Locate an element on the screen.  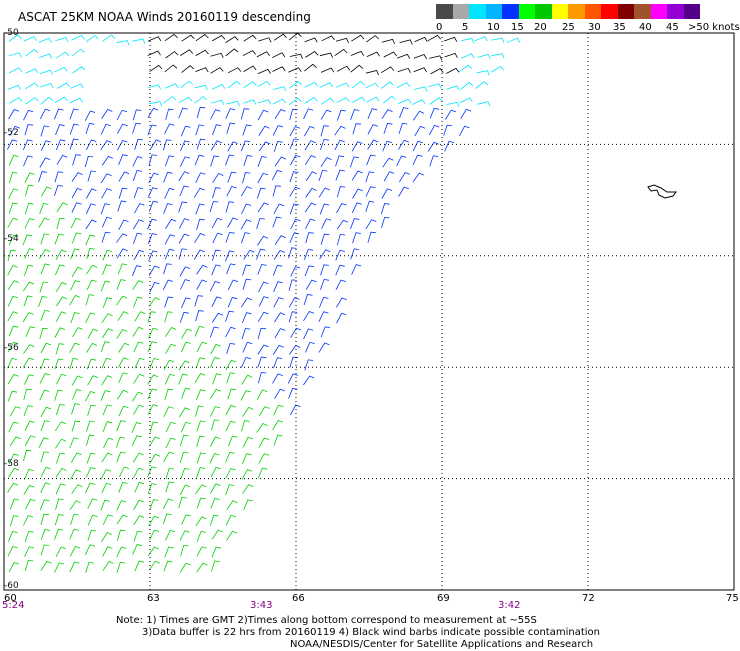
legend-tick: 25 is located at coordinates (568, 27).